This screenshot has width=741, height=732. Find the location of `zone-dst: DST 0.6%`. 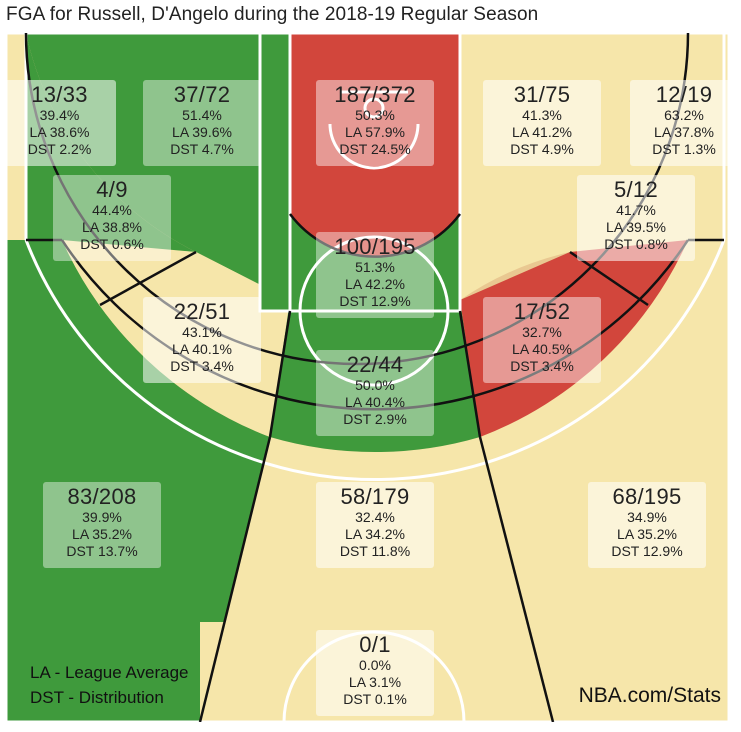

zone-dst: DST 0.6% is located at coordinates (112, 244).